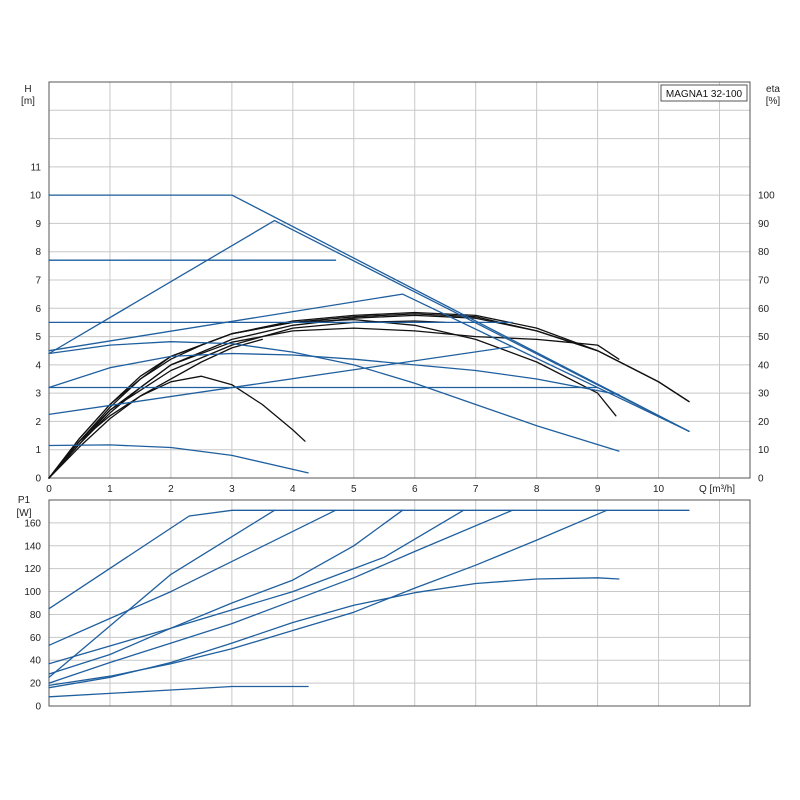  Describe the element at coordinates (38, 365) in the screenshot. I see `head-tick-label: 4` at that location.